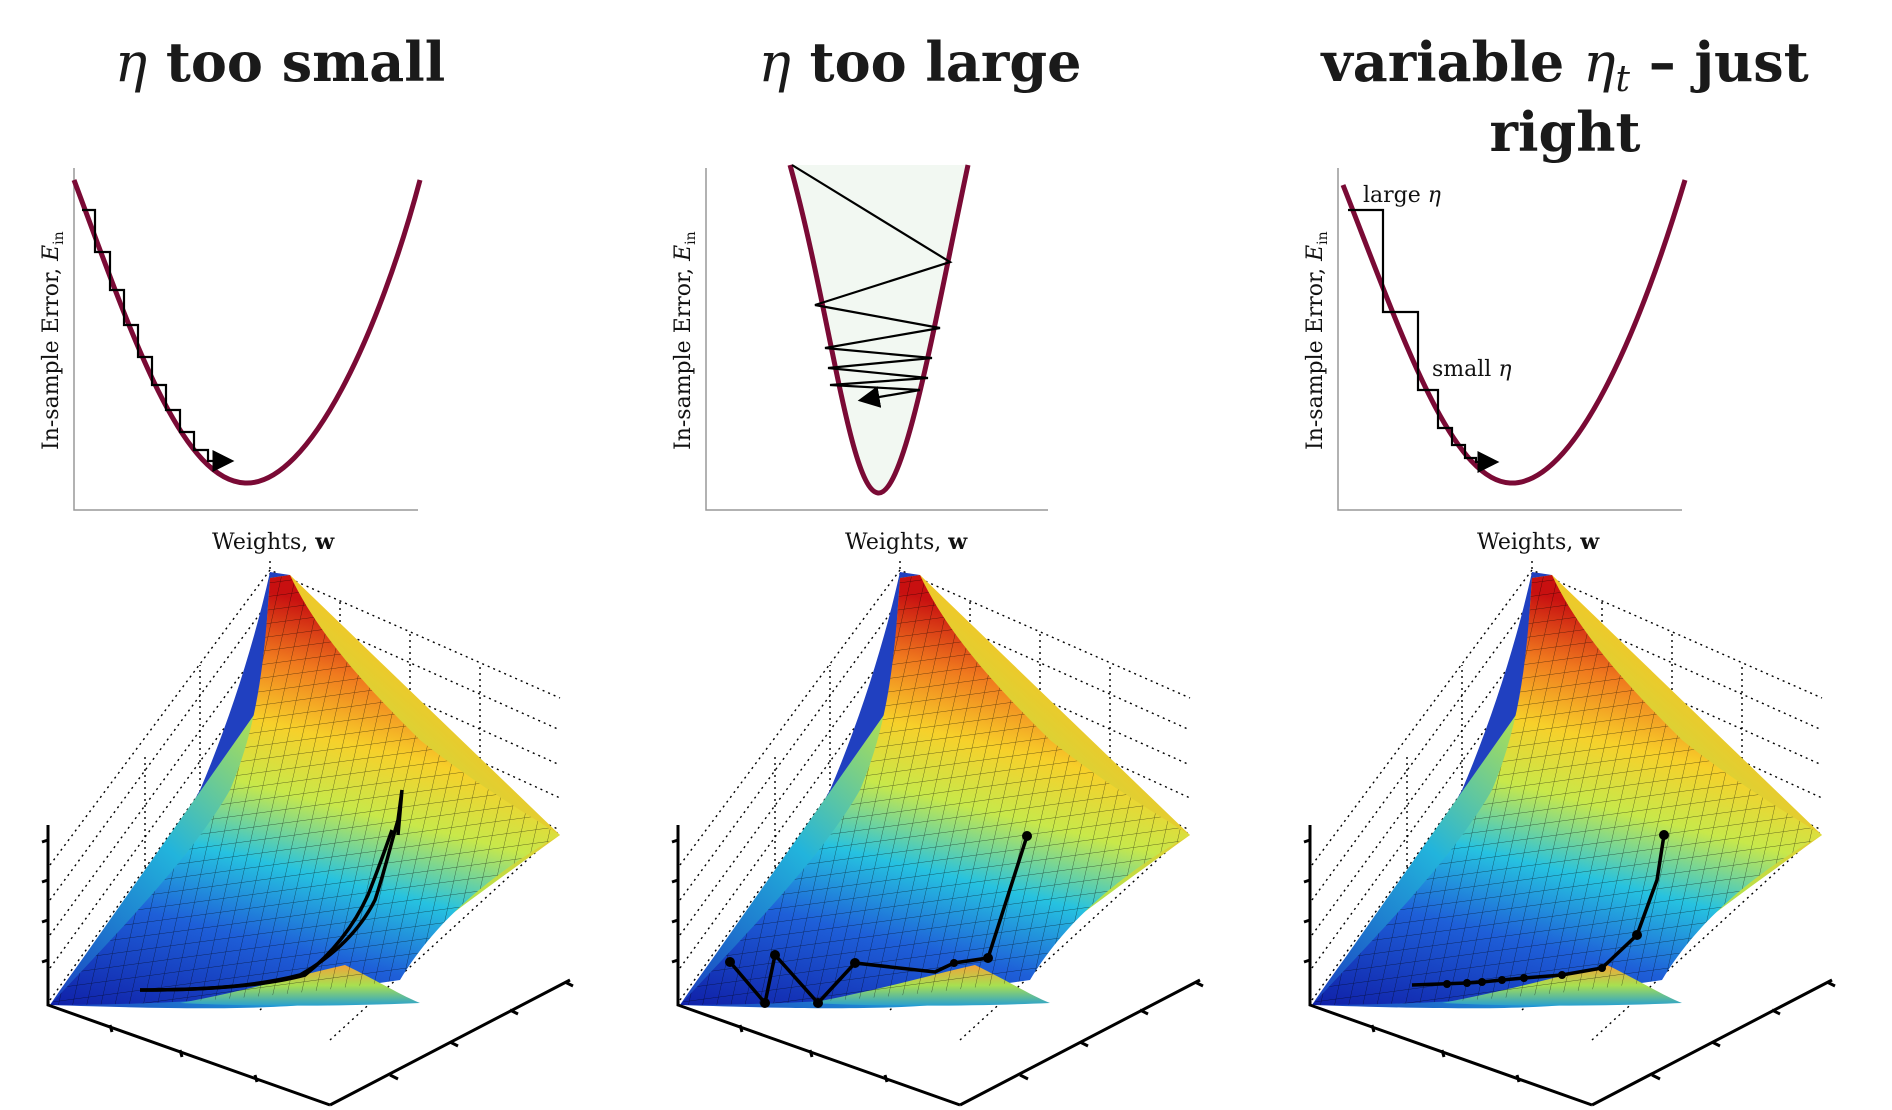 Image resolution: width=1892 pixels, height=1110 pixels. Describe the element at coordinates (1402, 195) in the screenshot. I see `annotation-large-eta: large η` at that location.